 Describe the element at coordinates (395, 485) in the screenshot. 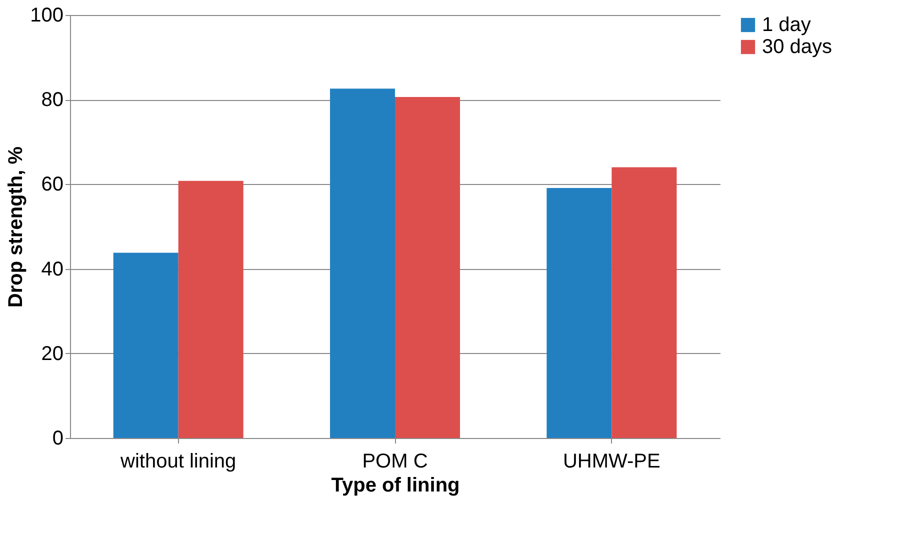

I see `x-axis-title: Type of lining` at that location.